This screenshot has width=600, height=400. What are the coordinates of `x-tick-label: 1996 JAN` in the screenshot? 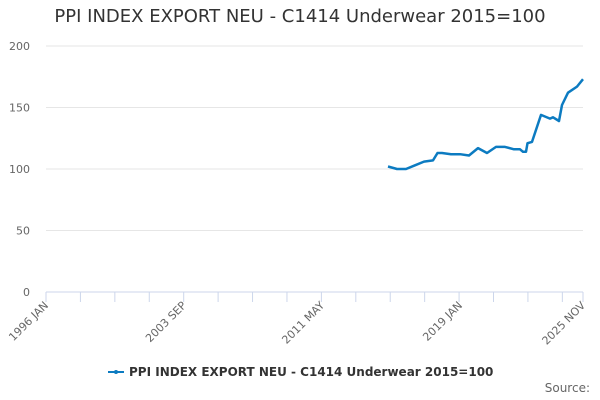 It's located at (28, 321).